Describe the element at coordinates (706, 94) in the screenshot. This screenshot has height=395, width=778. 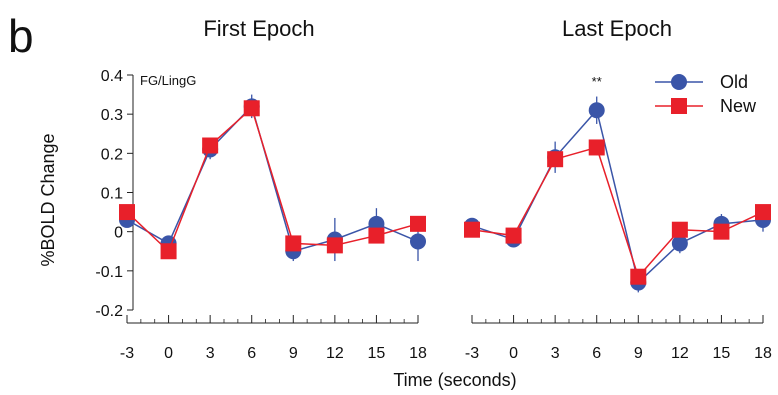
I see `legend: Old New` at that location.